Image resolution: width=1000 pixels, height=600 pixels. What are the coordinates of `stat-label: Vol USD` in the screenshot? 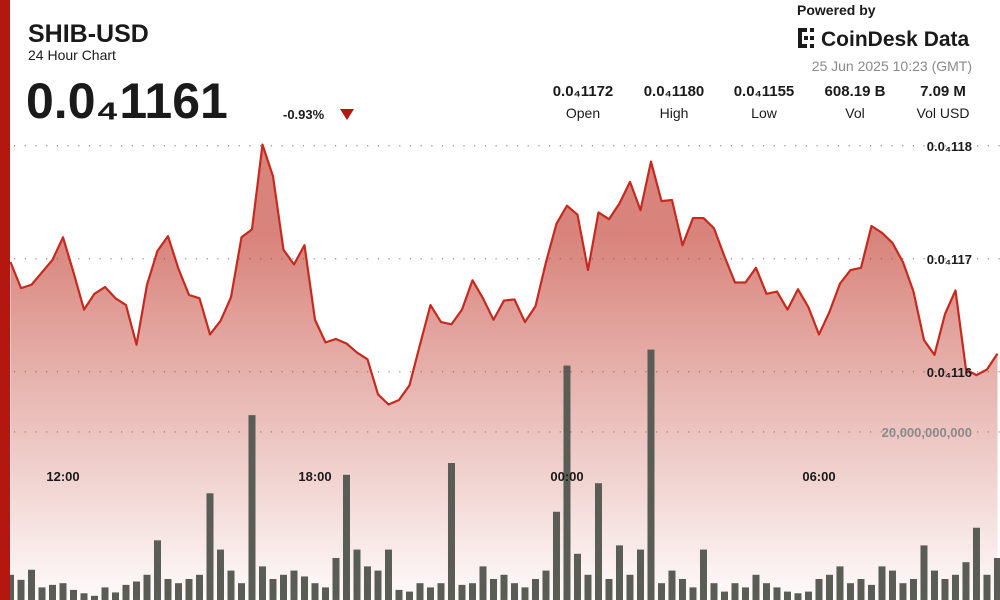 It's located at (943, 113).